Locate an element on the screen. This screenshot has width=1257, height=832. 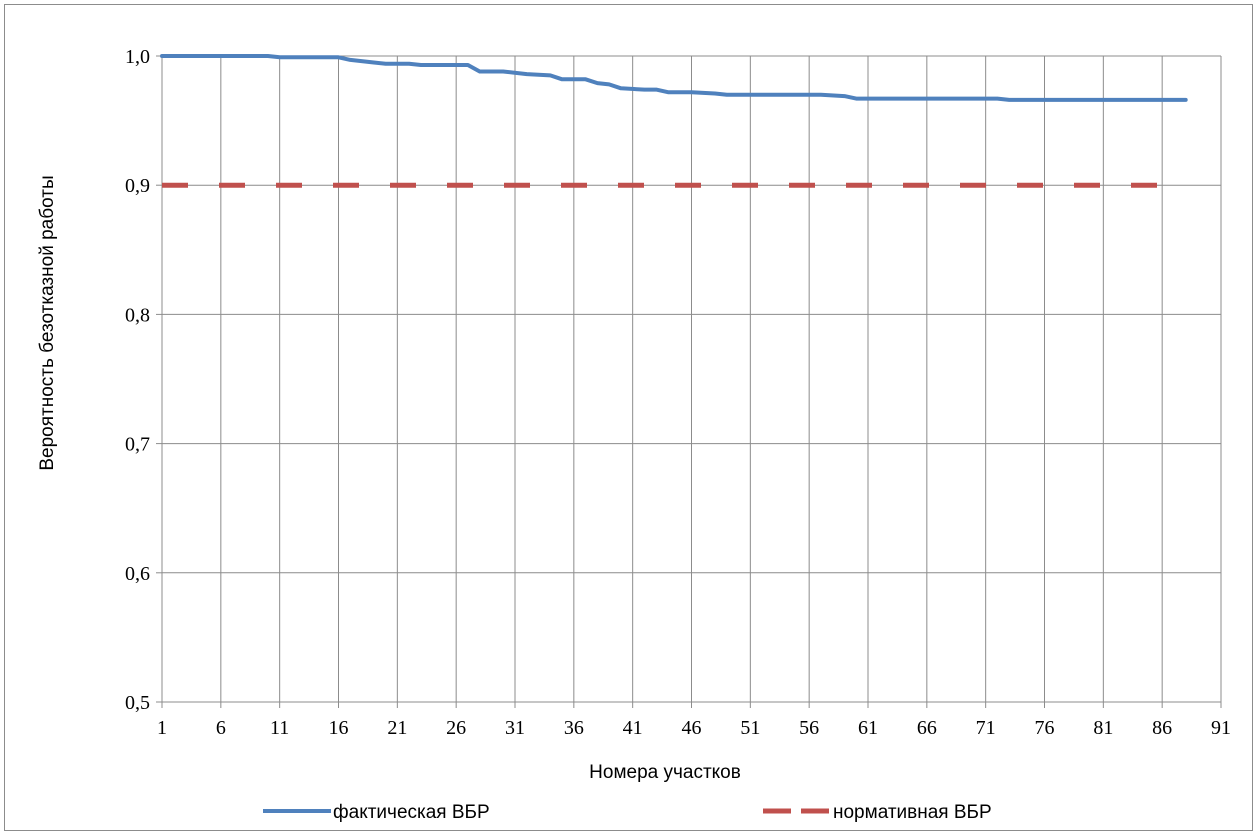
x-tick-label: 31 is located at coordinates (515, 728).